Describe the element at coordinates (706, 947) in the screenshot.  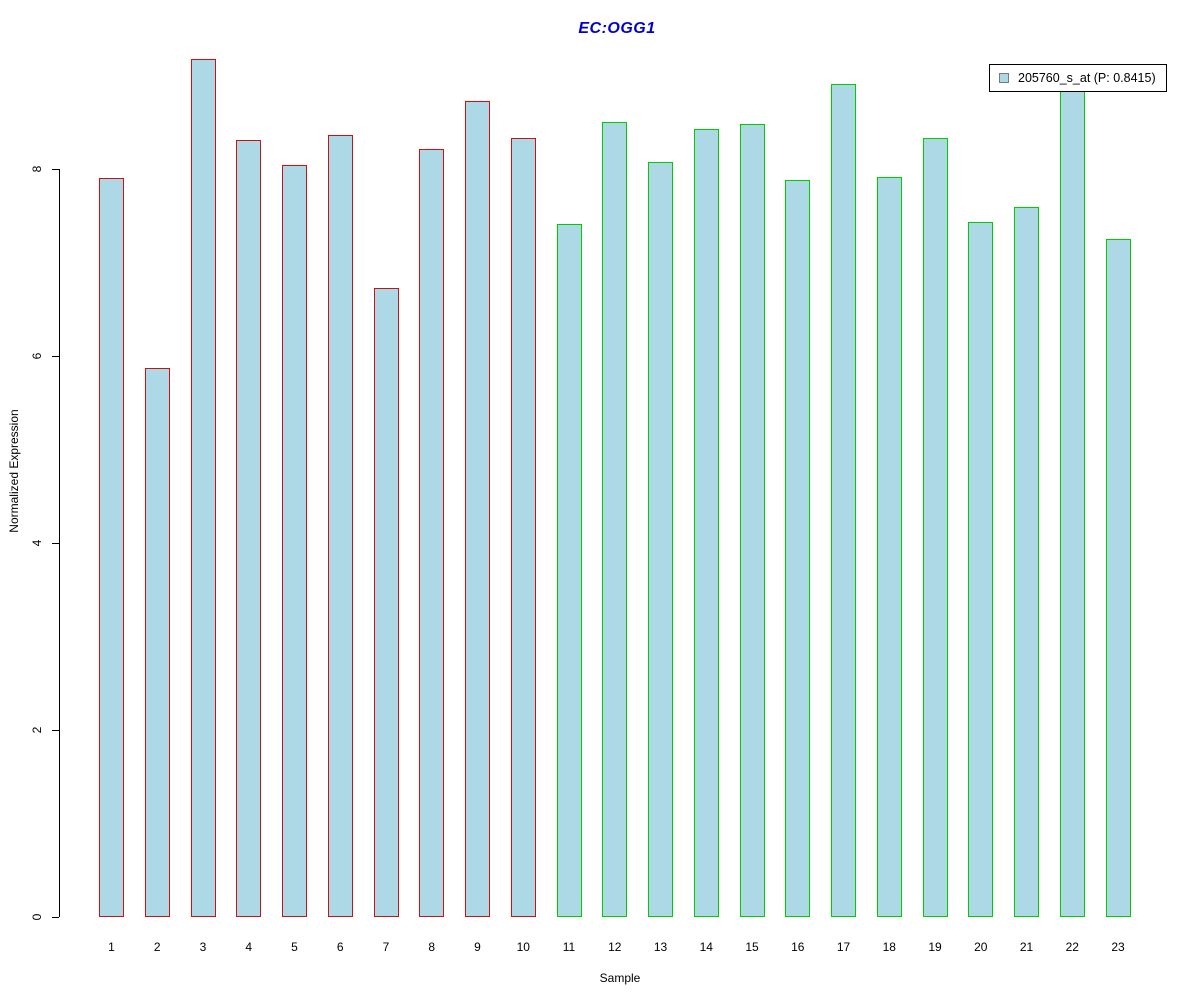
I see `x-tick-label-14: 14` at that location.